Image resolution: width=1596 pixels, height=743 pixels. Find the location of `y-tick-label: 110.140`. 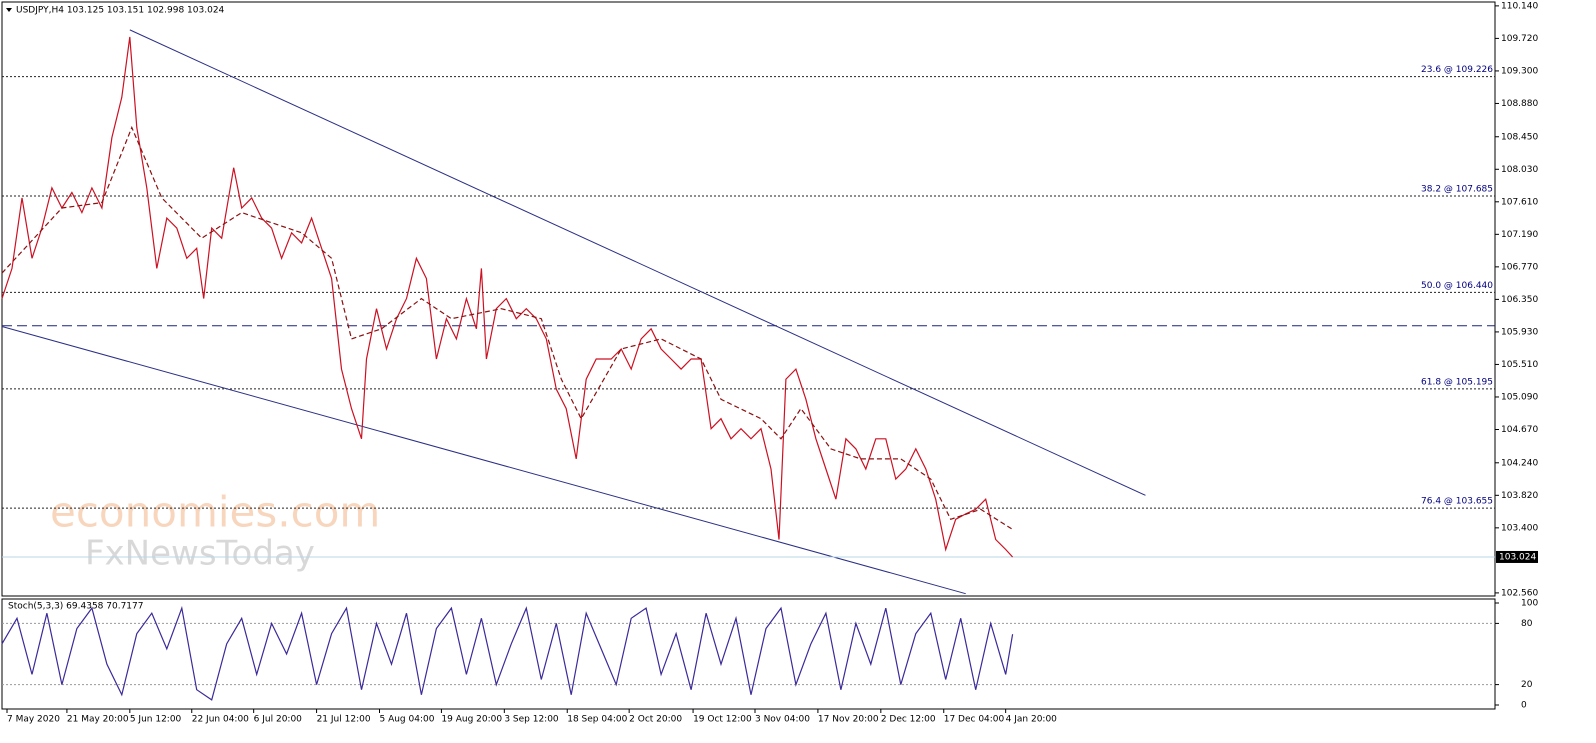

y-tick-label: 110.140 is located at coordinates (1519, 6).